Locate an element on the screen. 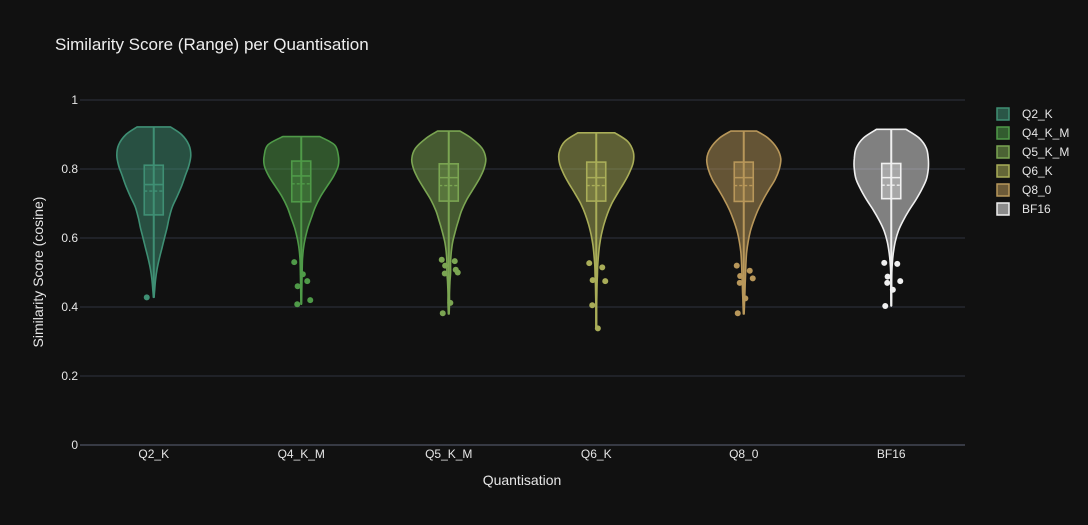  violin-q2-k is located at coordinates (154, 213).